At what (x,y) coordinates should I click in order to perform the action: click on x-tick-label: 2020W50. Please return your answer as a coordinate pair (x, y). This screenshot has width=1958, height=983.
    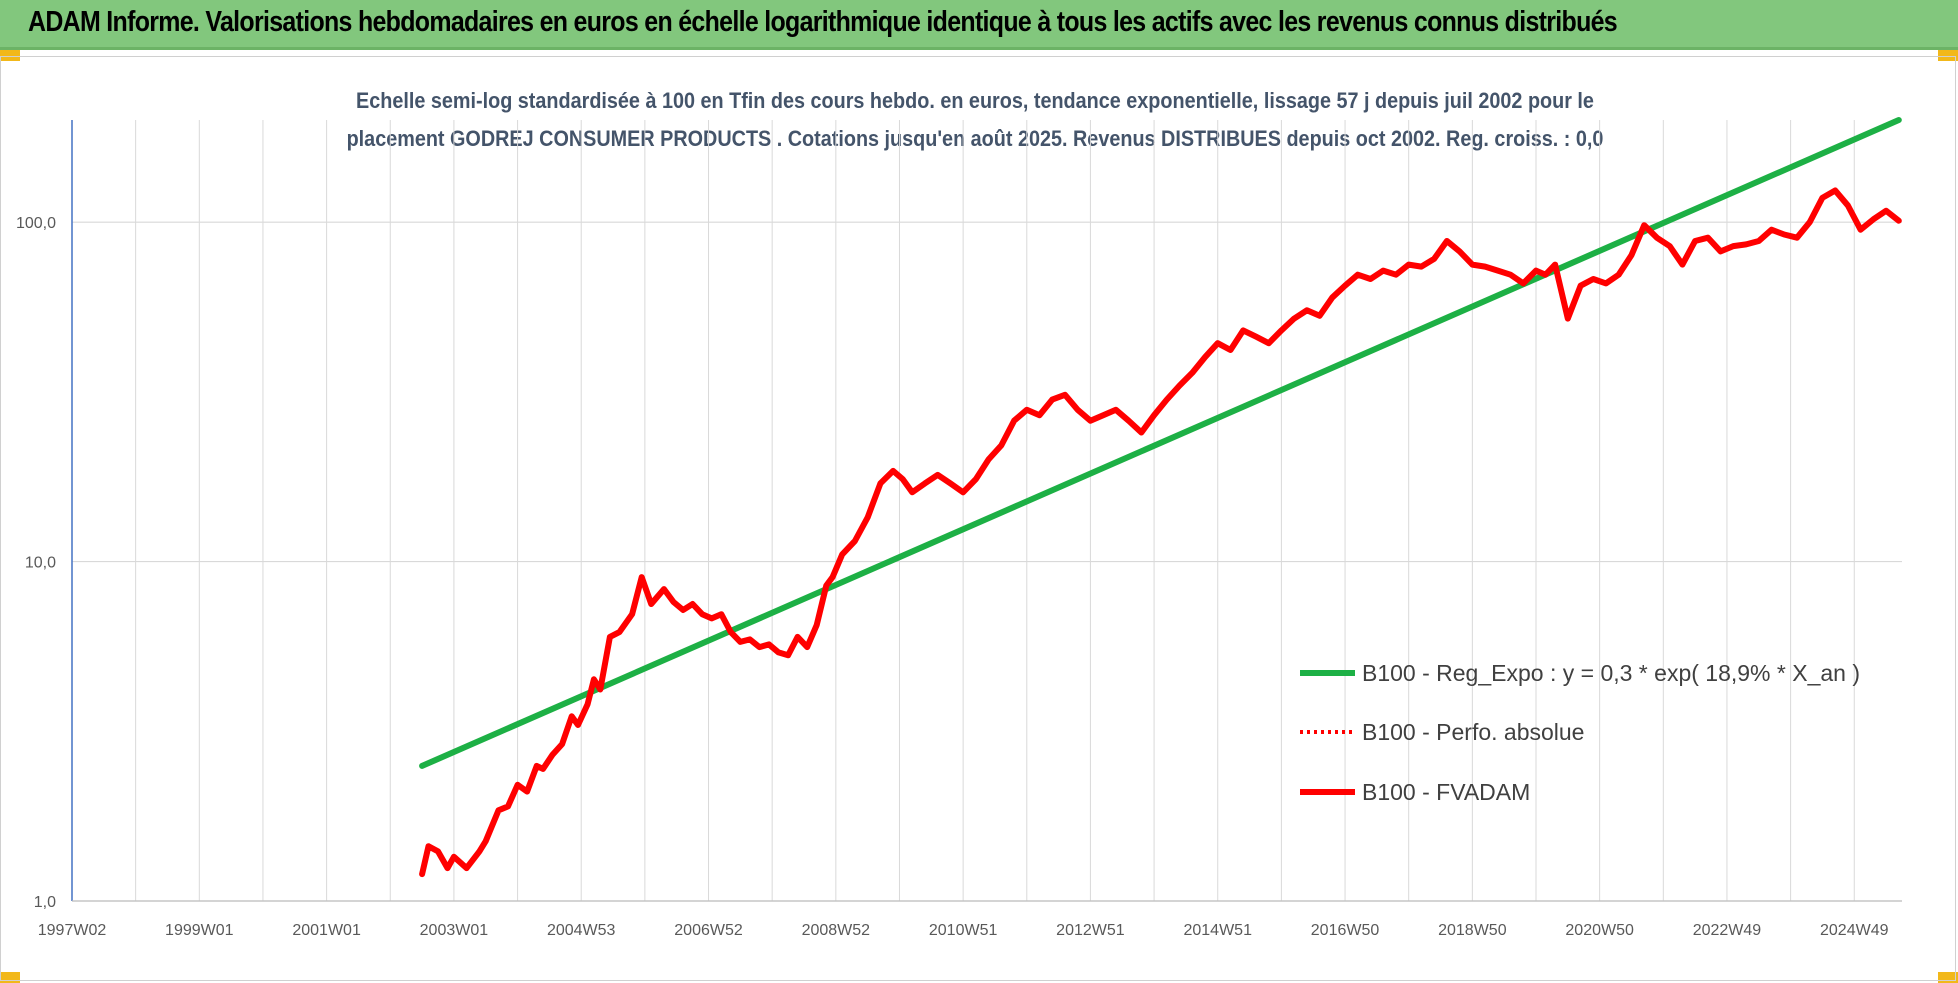
    Looking at the image, I should click on (1599, 930).